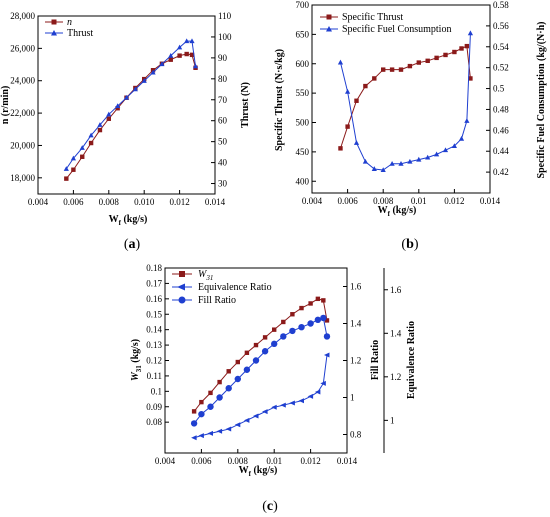  Describe the element at coordinates (156, 391) in the screenshot. I see `y-left-tick-label: 0.1` at that location.